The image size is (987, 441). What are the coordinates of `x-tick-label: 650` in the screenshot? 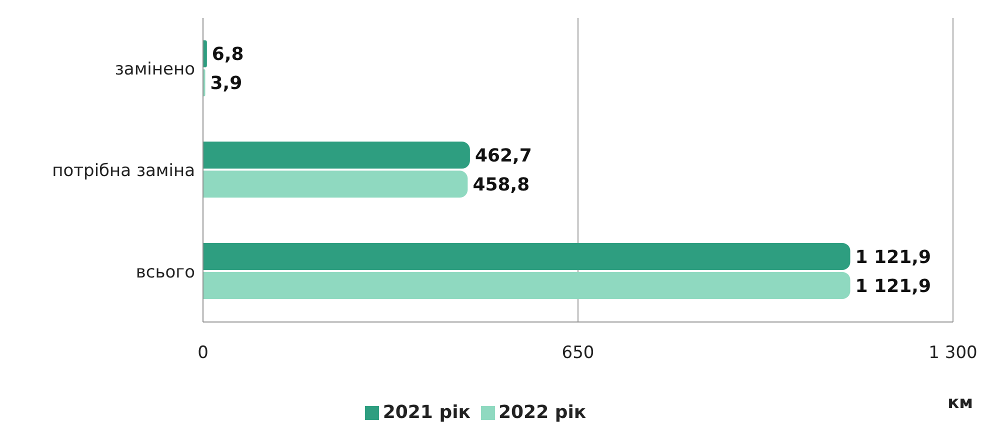 It's located at (578, 353).